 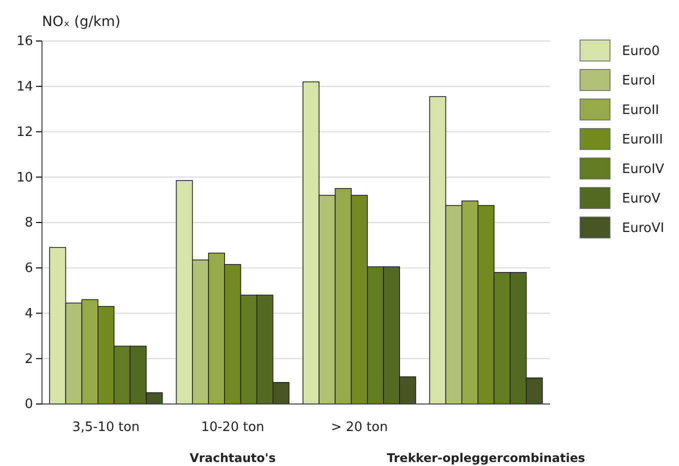 I want to click on legend-label: Euro0, so click(x=641, y=51).